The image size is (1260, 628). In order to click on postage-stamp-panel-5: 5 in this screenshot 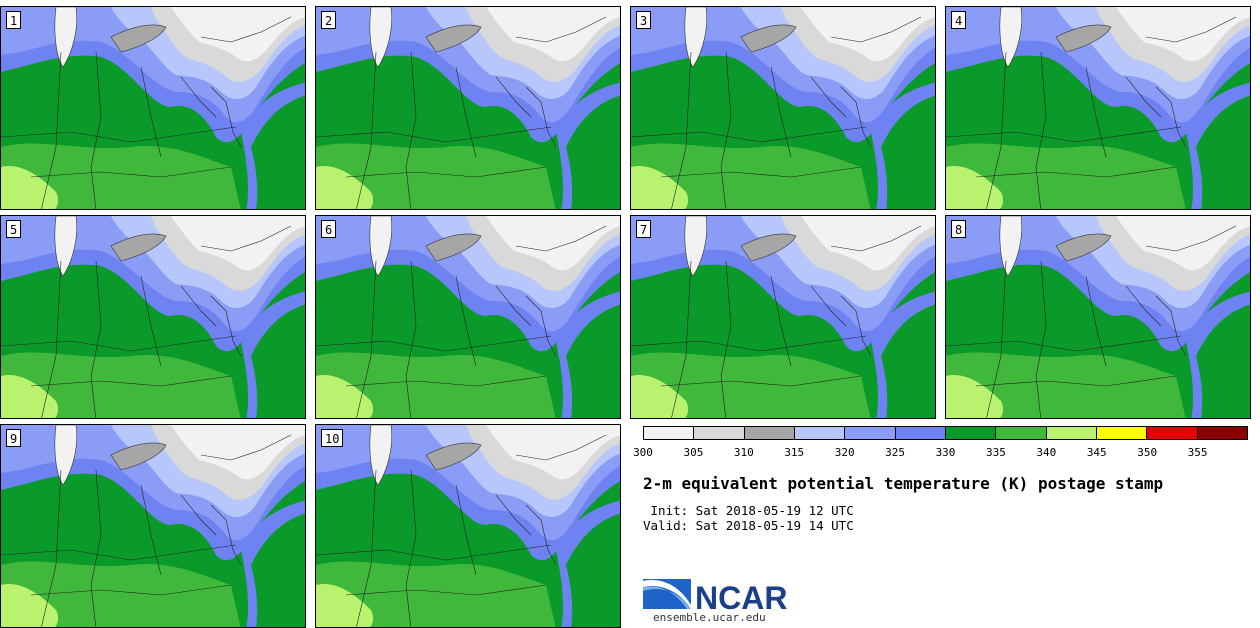, I will do `click(153, 317)`.